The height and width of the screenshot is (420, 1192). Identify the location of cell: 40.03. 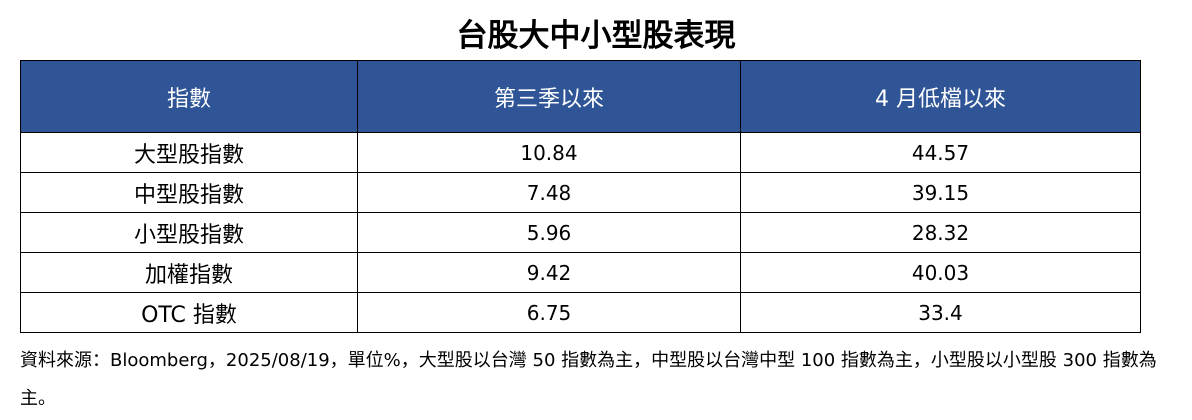
(940, 272).